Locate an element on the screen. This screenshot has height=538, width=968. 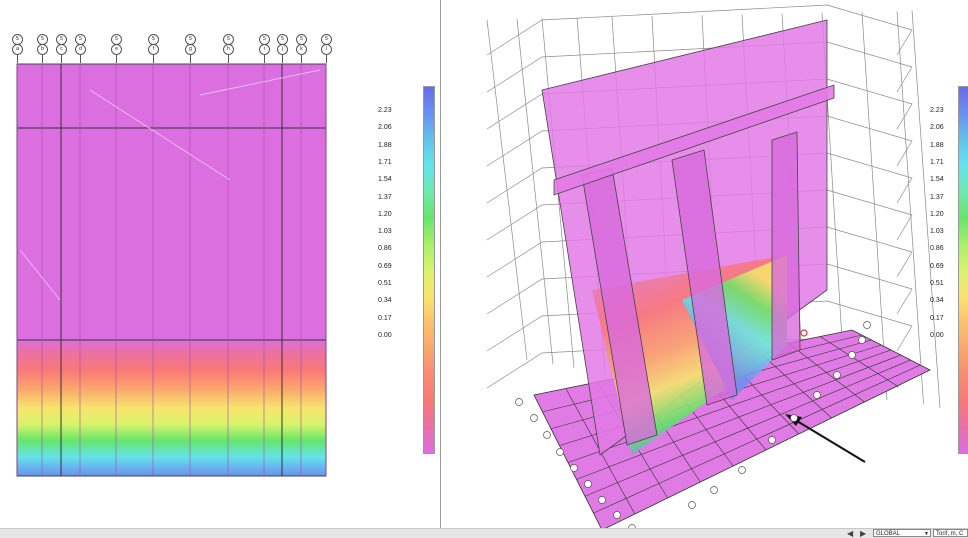
legend-value: 1.88 is located at coordinates (385, 145).